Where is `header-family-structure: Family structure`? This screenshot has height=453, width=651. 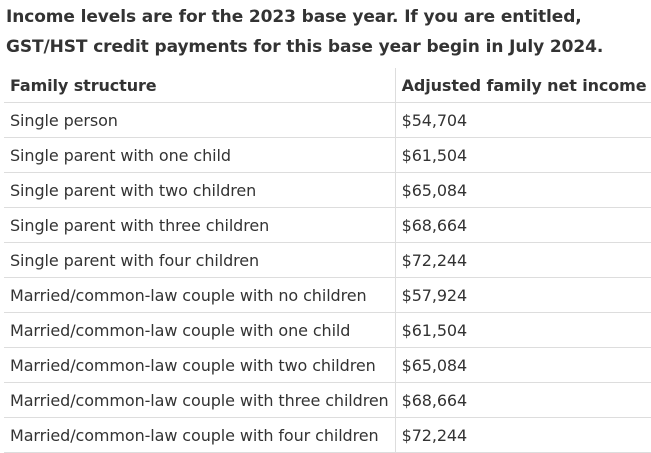 header-family-structure: Family structure is located at coordinates (200, 85).